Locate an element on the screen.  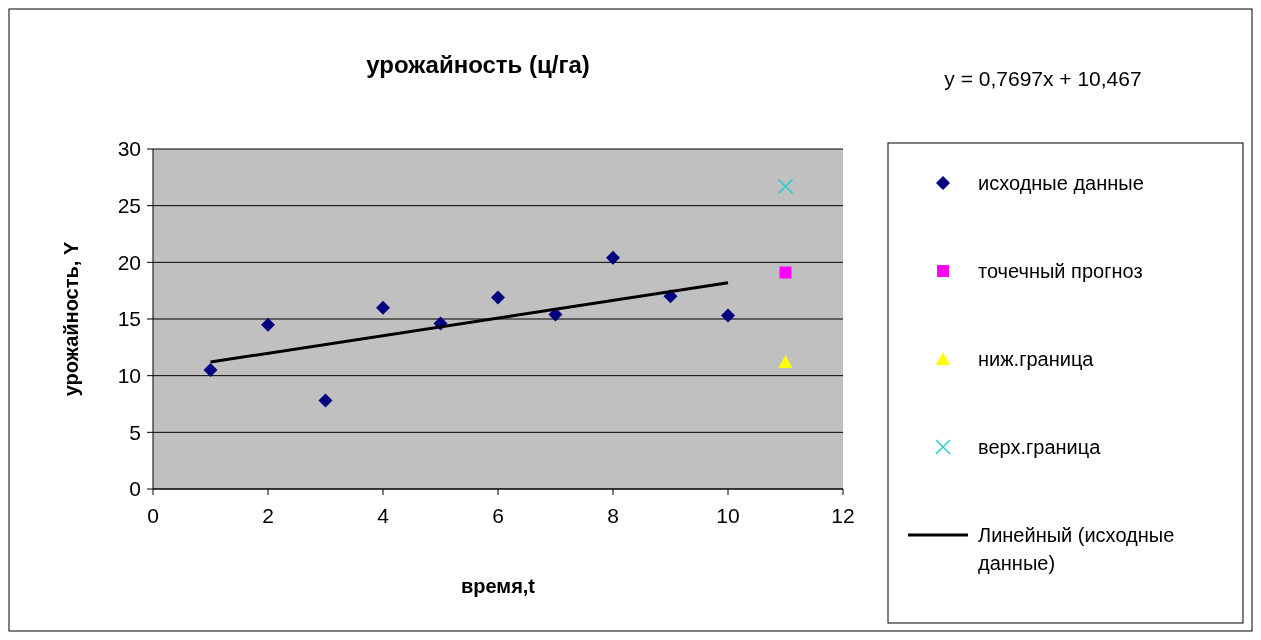
legend-label: исходные данные is located at coordinates (1061, 183).